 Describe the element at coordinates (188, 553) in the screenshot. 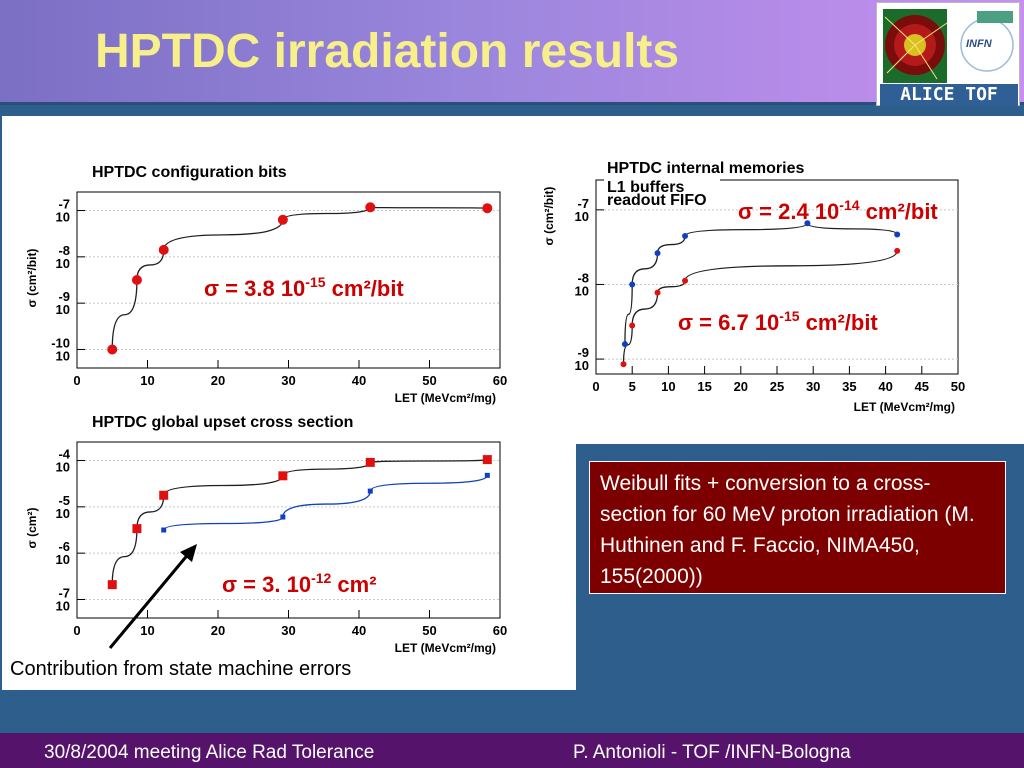

I see `annotation-arrowhead` at that location.